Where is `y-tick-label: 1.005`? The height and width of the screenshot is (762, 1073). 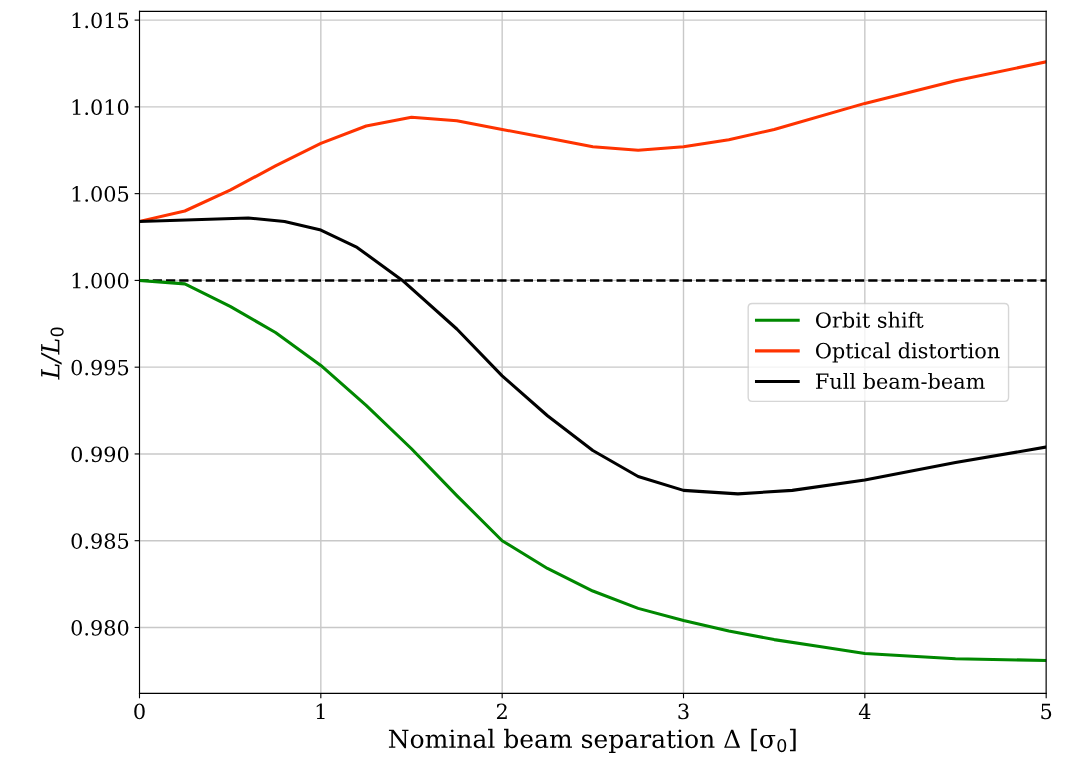
y-tick-label: 1.005 is located at coordinates (100, 194).